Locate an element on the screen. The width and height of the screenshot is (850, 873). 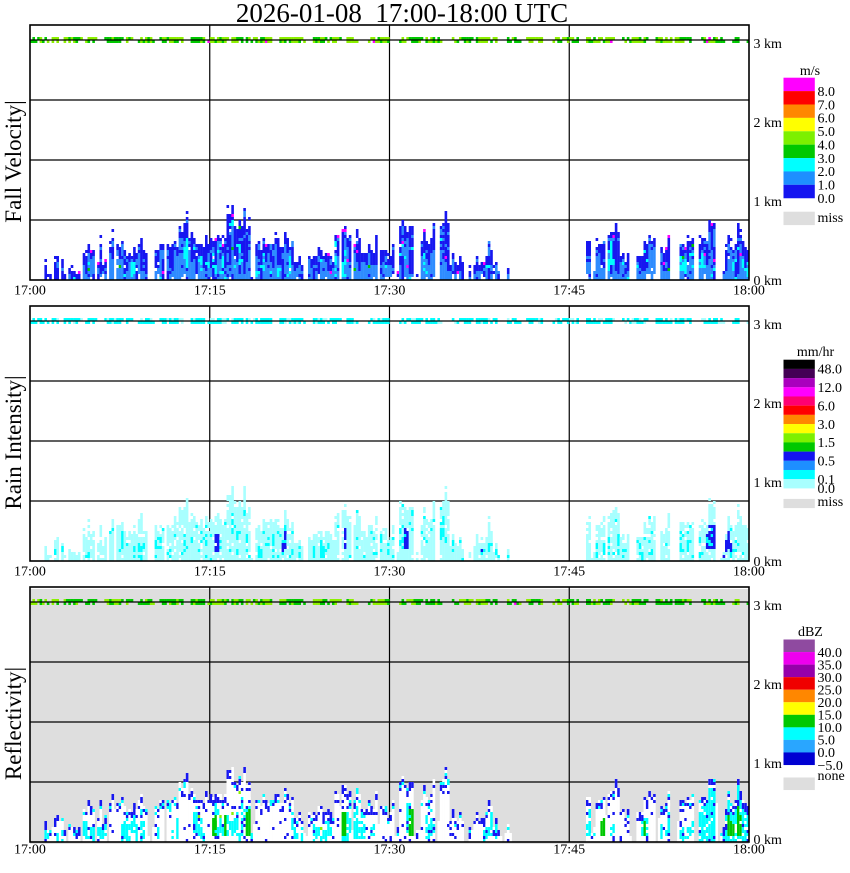
svg-text: none is located at coordinates (831, 776).